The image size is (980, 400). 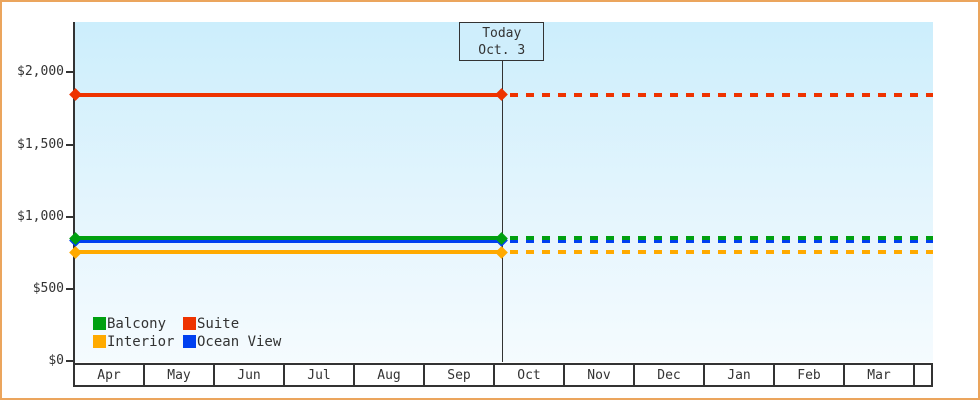 I want to click on today-annotation-line1: Today, so click(x=502, y=33).